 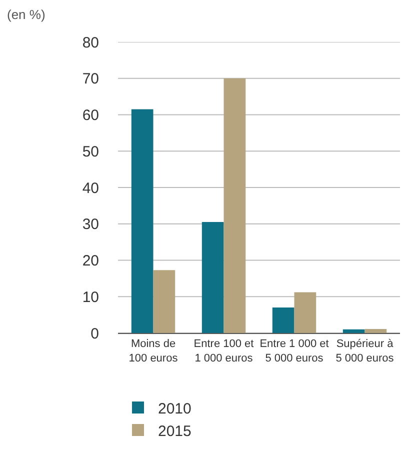 What do you see at coordinates (90, 188) in the screenshot?
I see `y-tick-label: 40` at bounding box center [90, 188].